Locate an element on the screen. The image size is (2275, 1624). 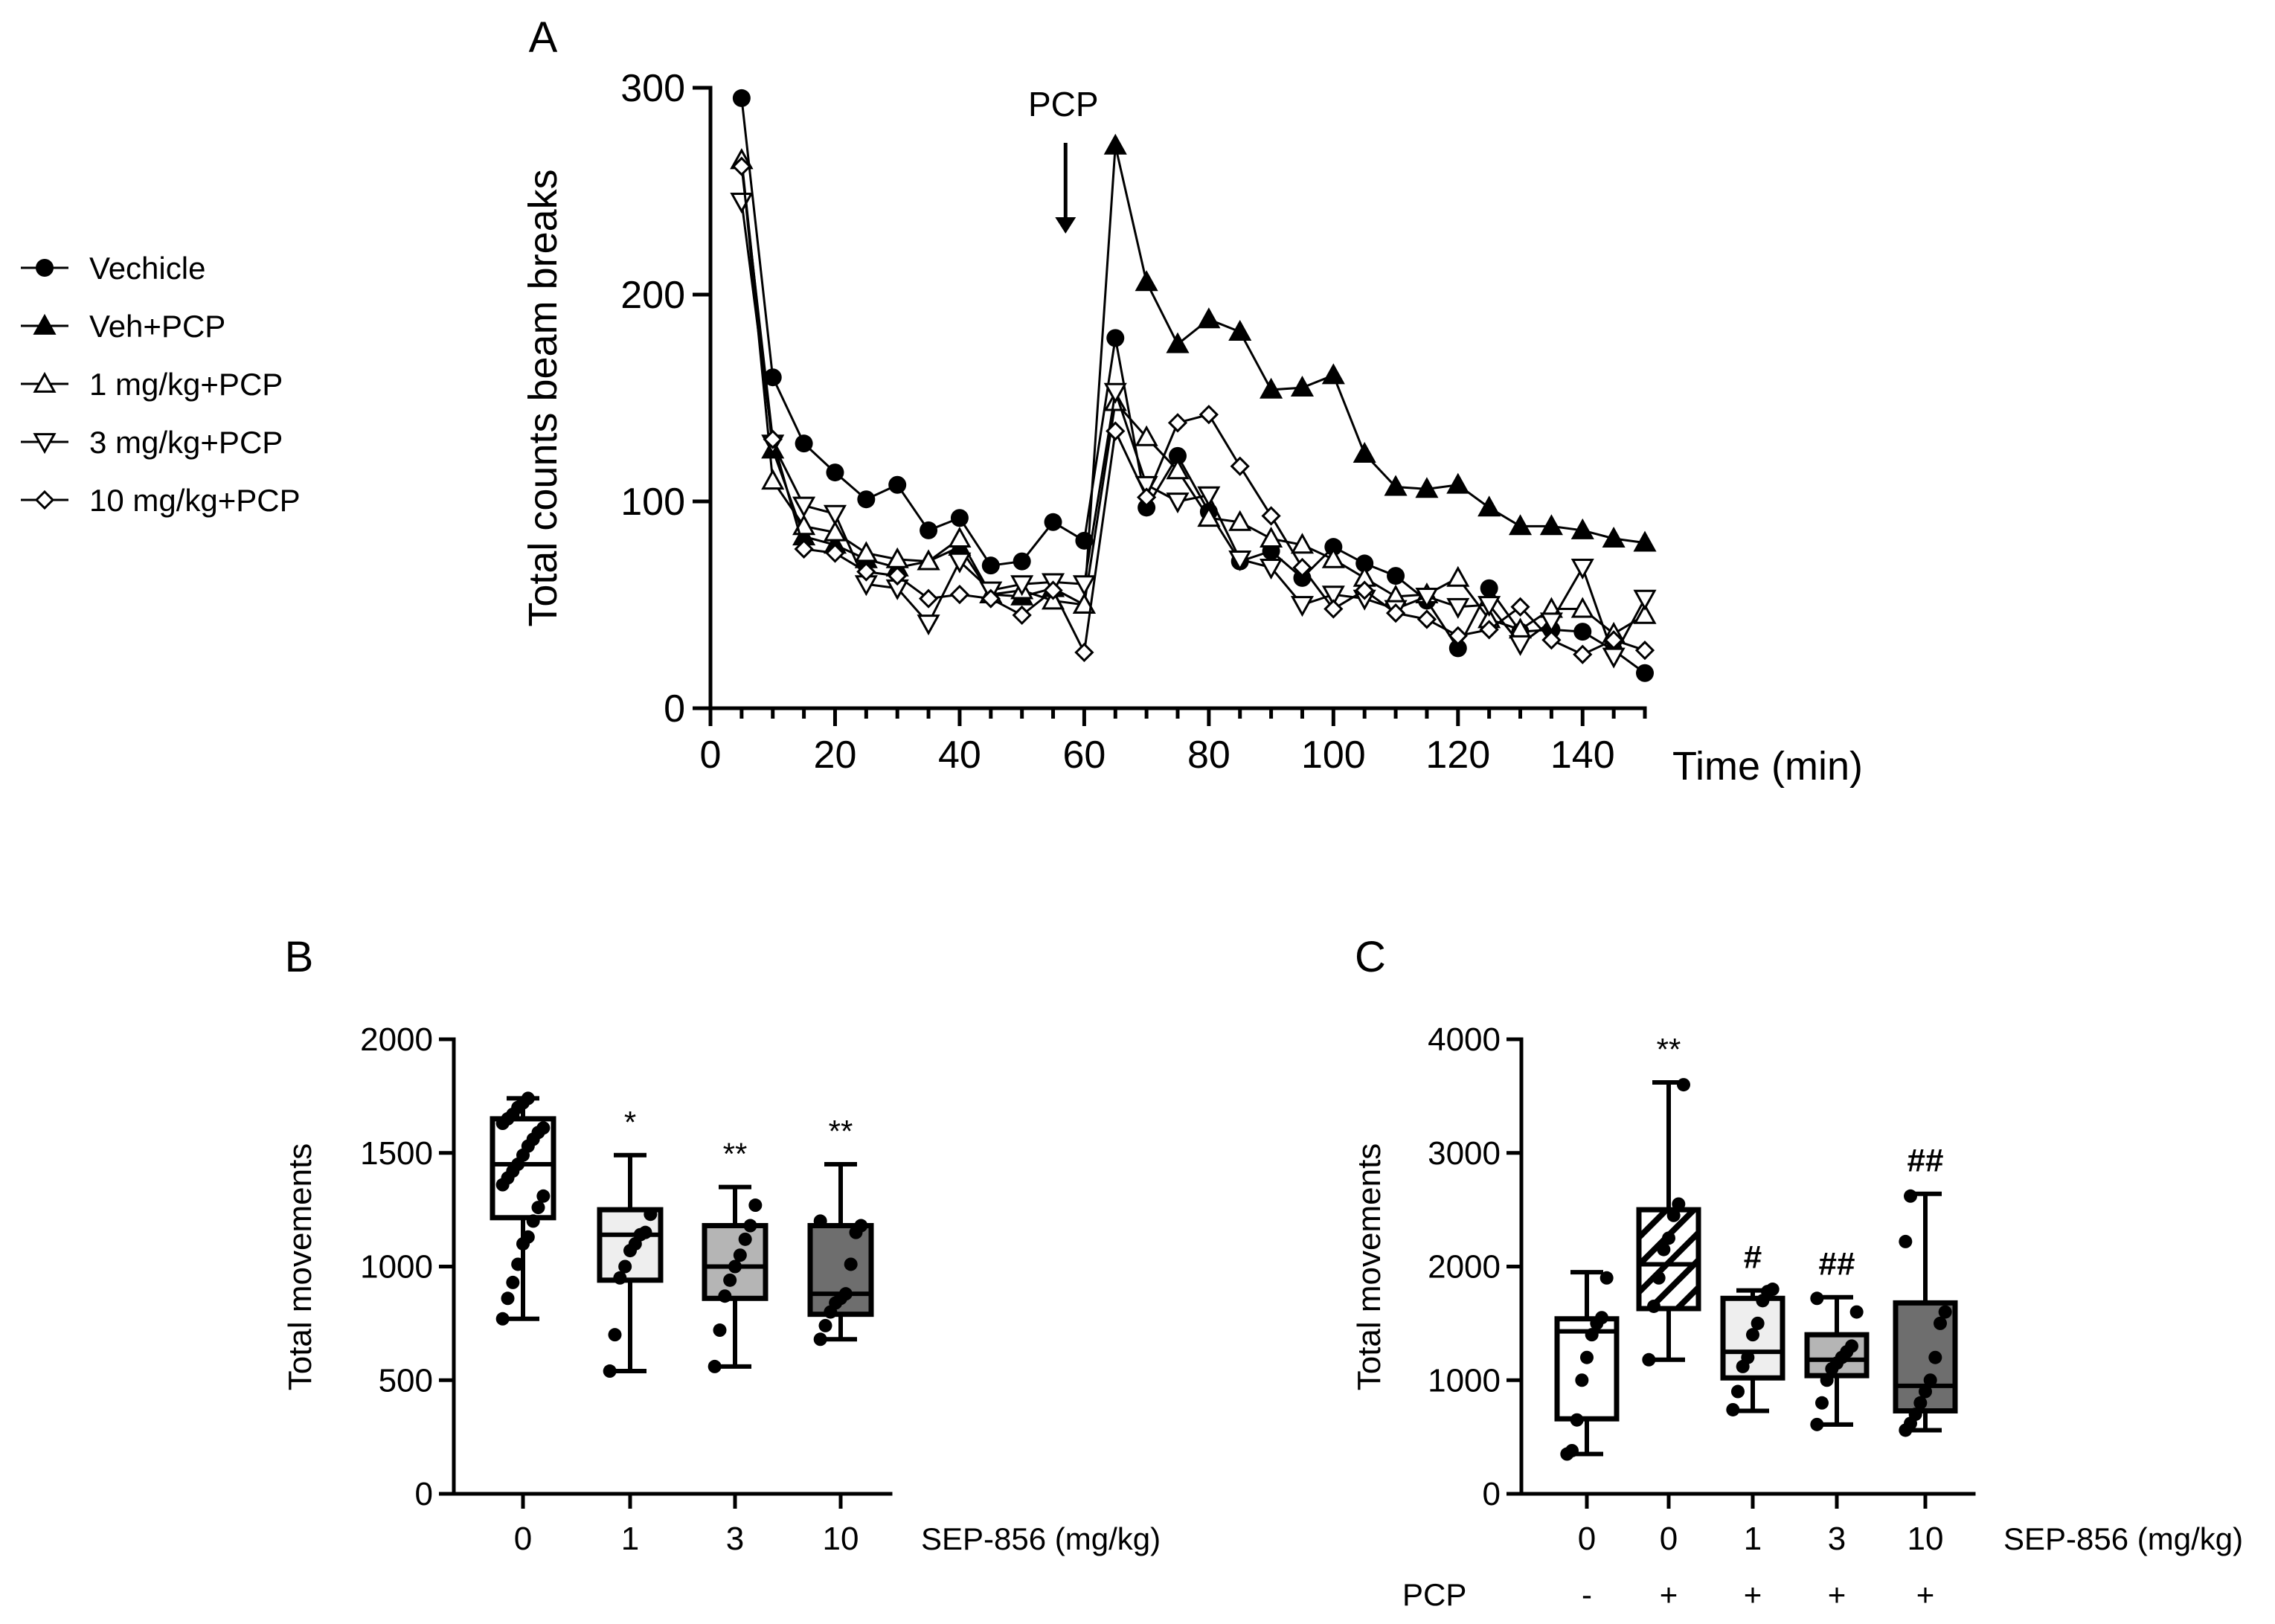
panel-a-letter: A is located at coordinates (543, 37).